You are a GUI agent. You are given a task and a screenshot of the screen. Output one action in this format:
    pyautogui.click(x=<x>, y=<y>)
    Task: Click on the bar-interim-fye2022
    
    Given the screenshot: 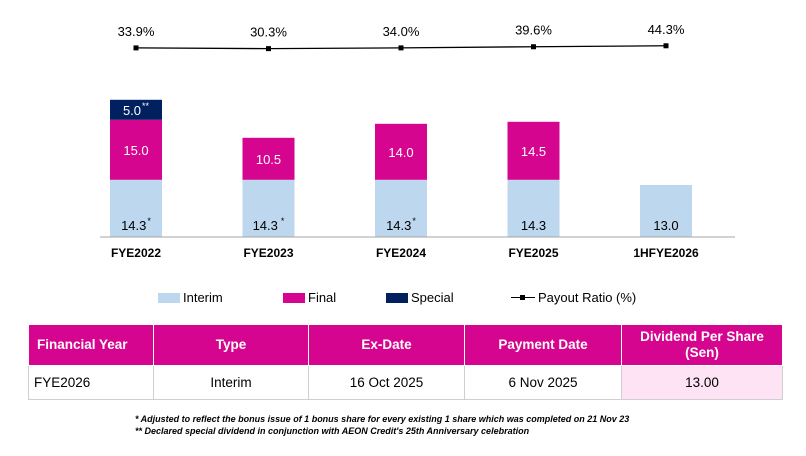 What is the action you would take?
    pyautogui.click(x=136, y=208)
    